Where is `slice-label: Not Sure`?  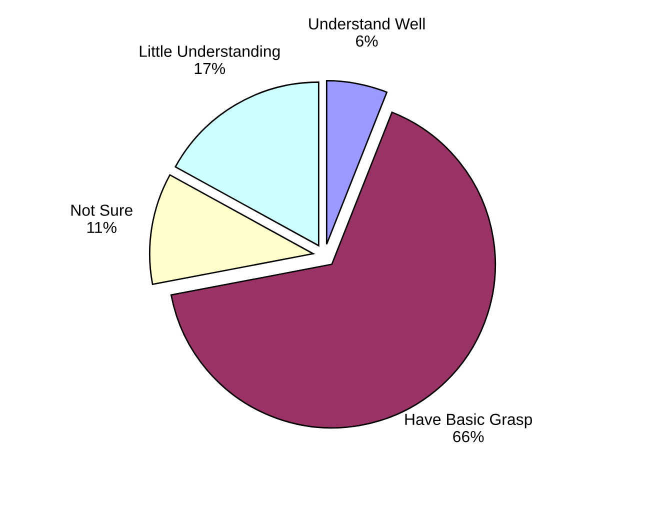 slice-label: Not Sure is located at coordinates (101, 210).